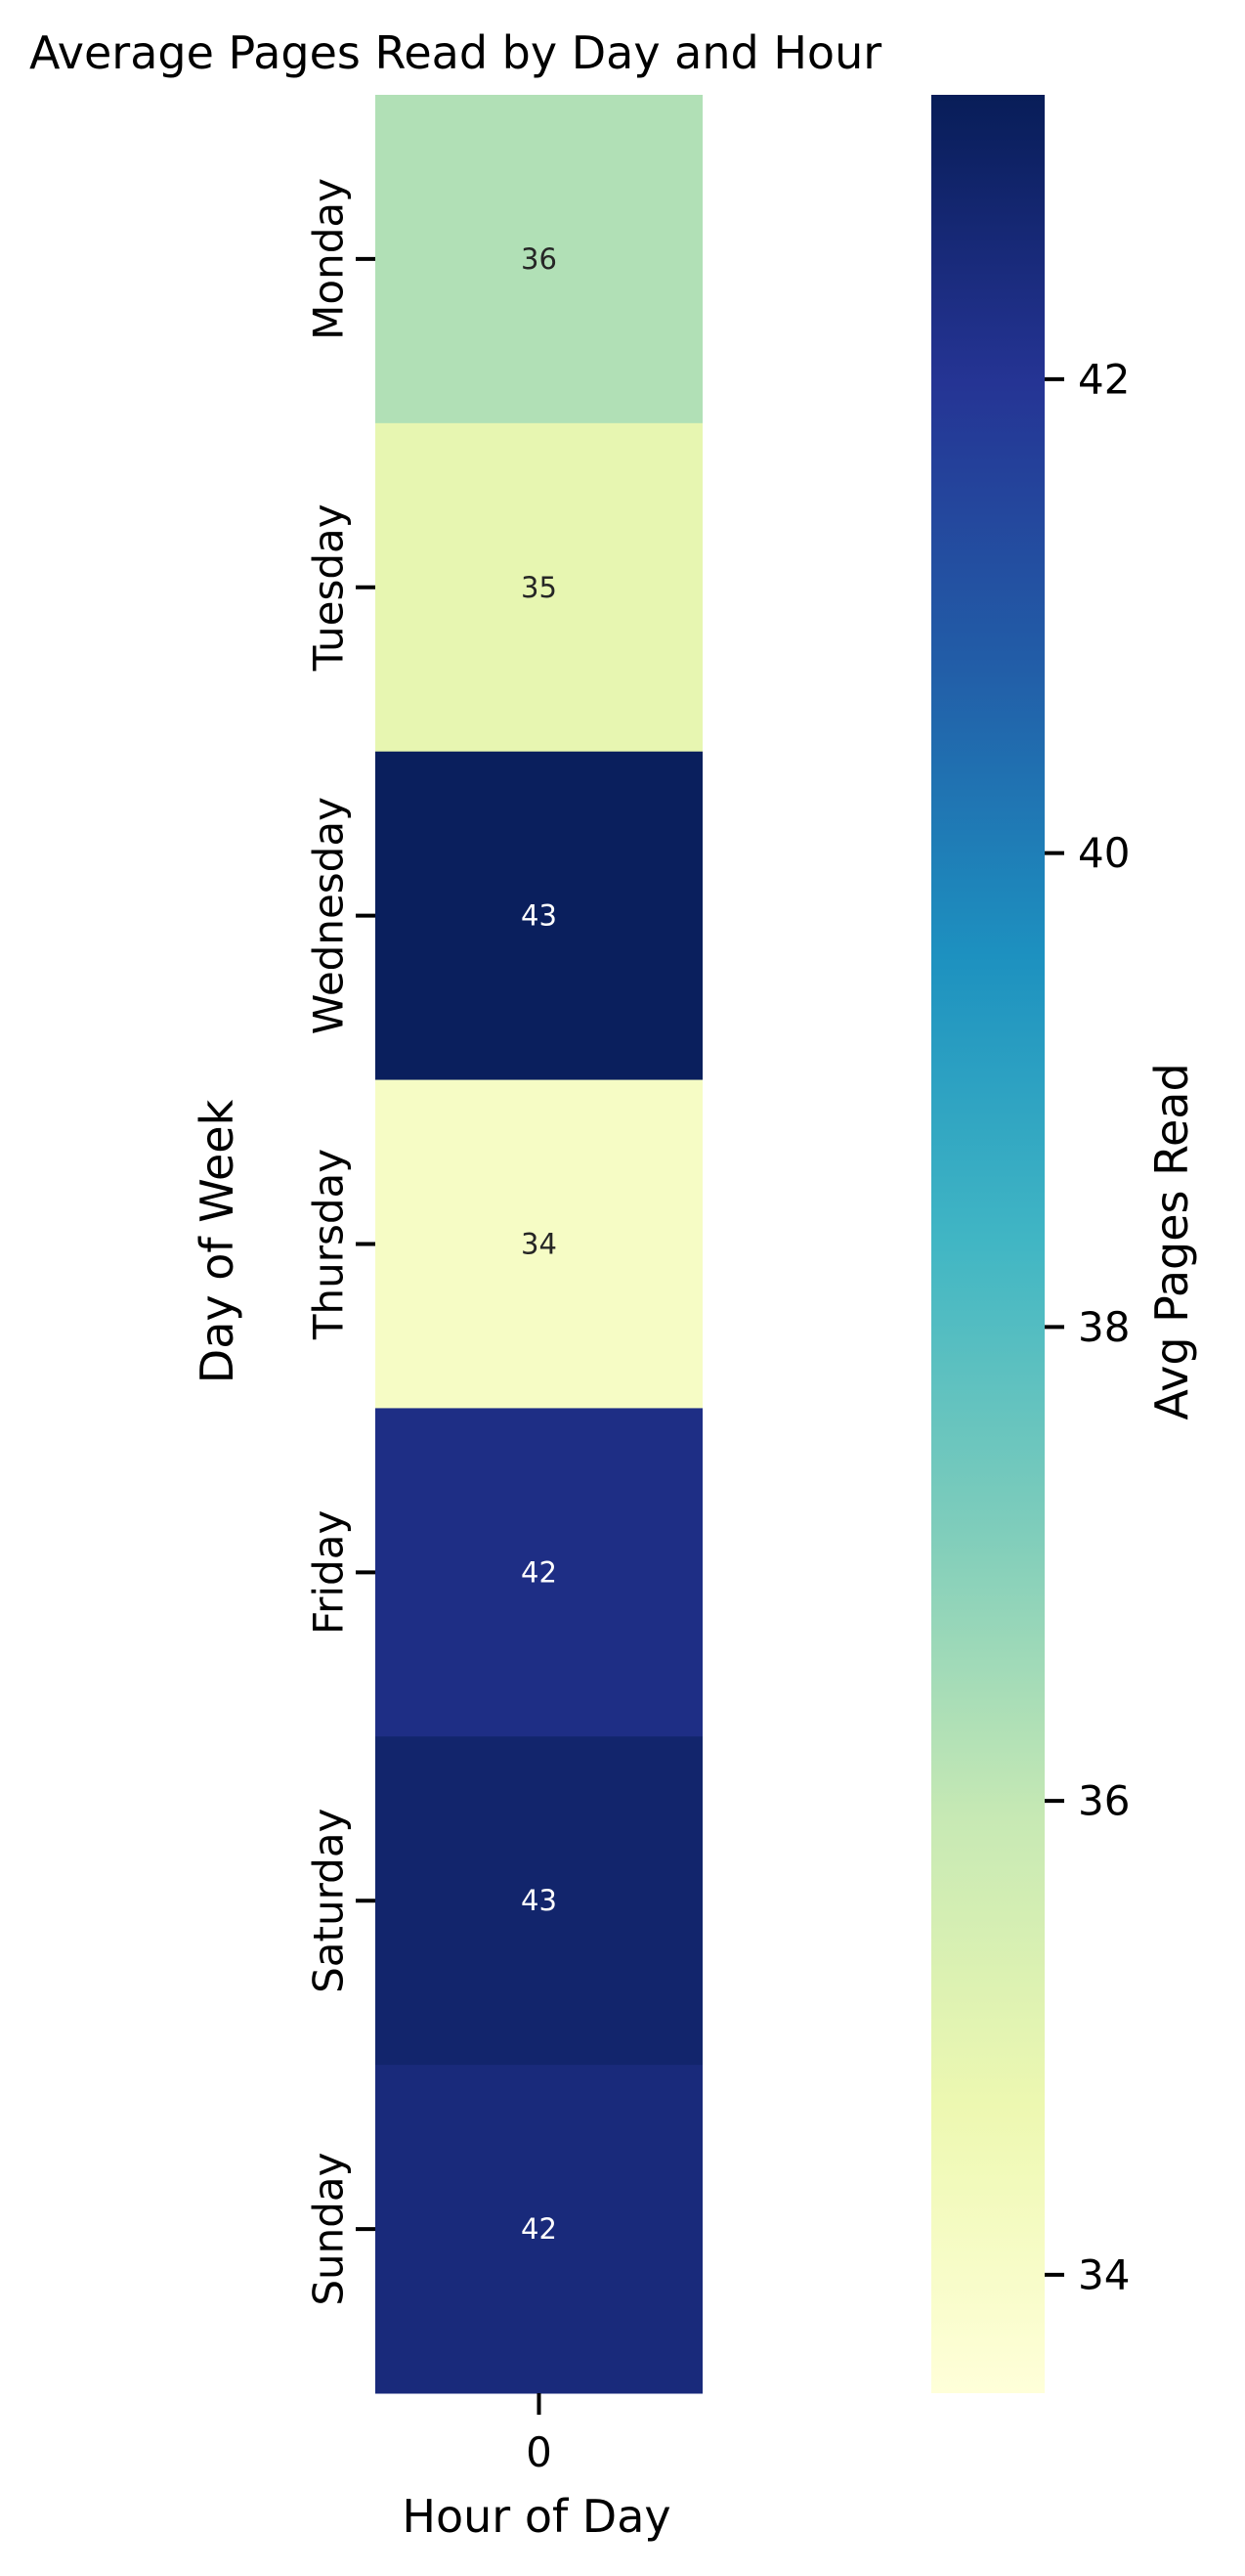 This screenshot has height=2576, width=1245. I want to click on cell-value-label: 35, so click(539, 587).